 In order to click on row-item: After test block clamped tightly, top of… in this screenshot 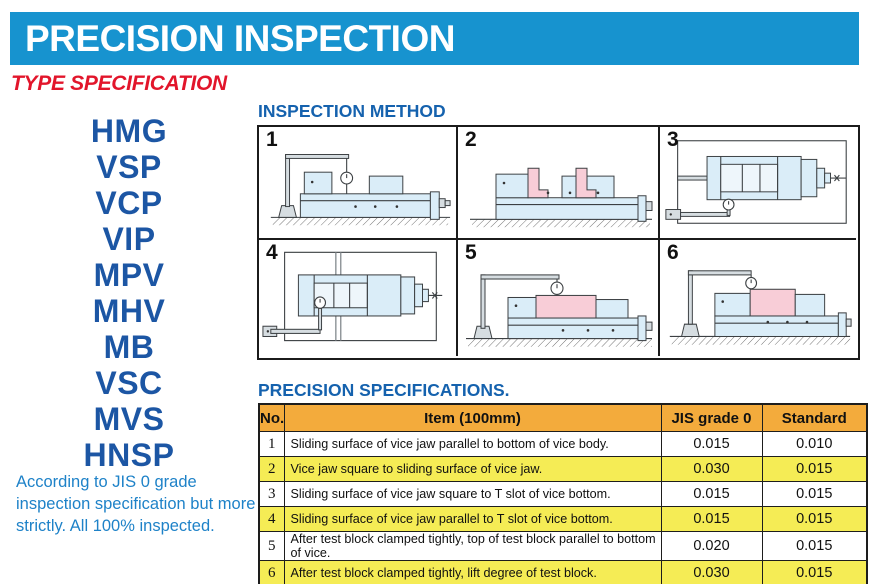, I will do `click(472, 546)`.